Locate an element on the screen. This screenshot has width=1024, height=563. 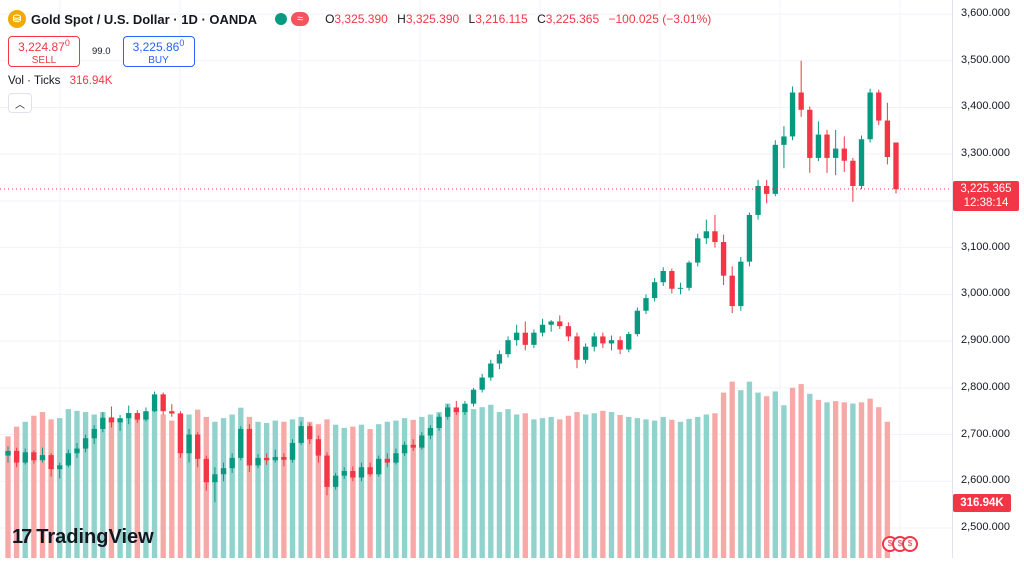
buy-button: 3,225.860 BUY is located at coordinates (158, 51).